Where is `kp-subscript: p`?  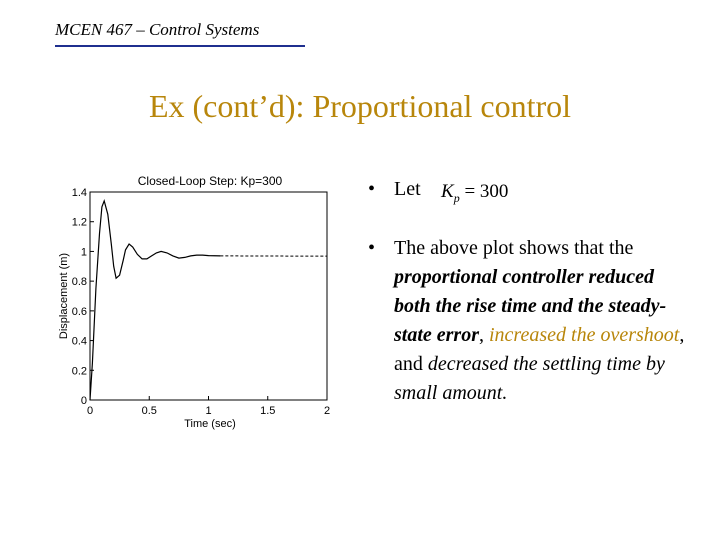
kp-subscript: p is located at coordinates (456, 197).